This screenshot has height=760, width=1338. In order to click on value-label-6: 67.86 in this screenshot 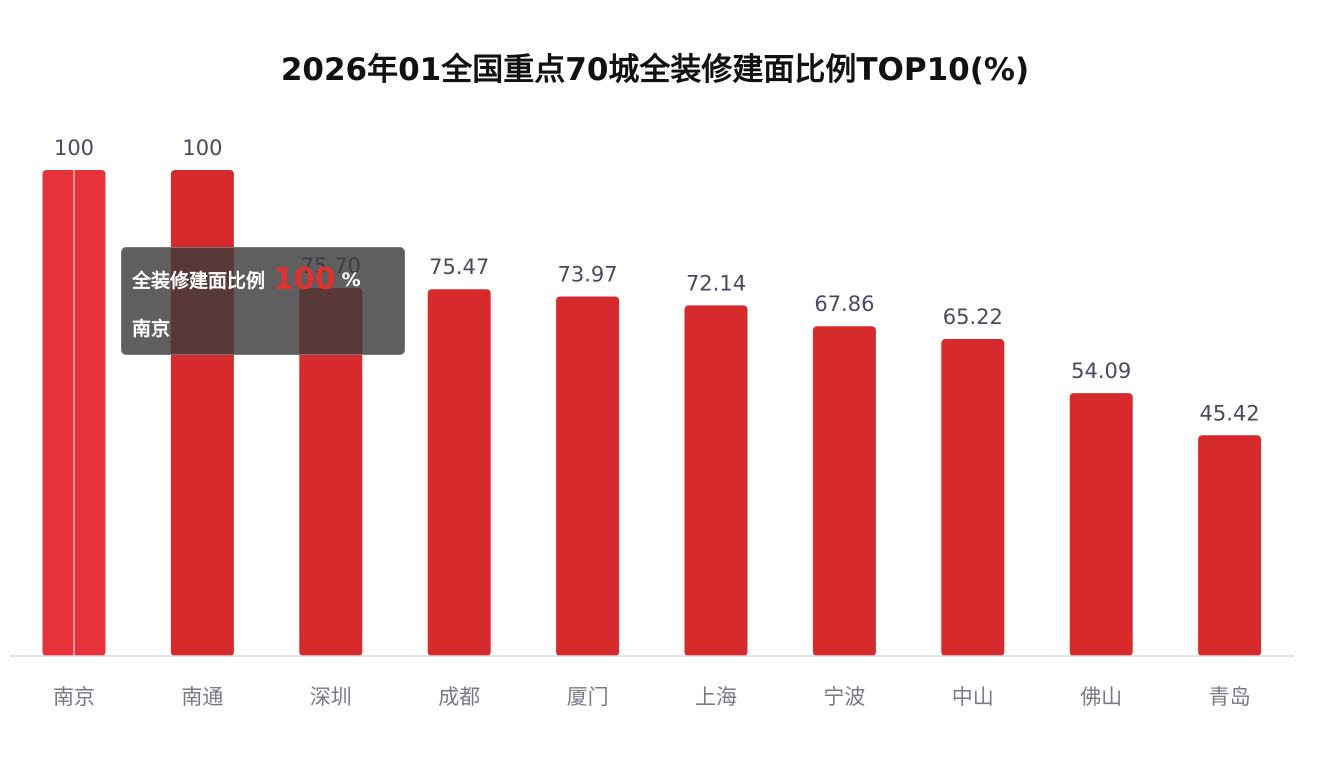, I will do `click(844, 304)`.